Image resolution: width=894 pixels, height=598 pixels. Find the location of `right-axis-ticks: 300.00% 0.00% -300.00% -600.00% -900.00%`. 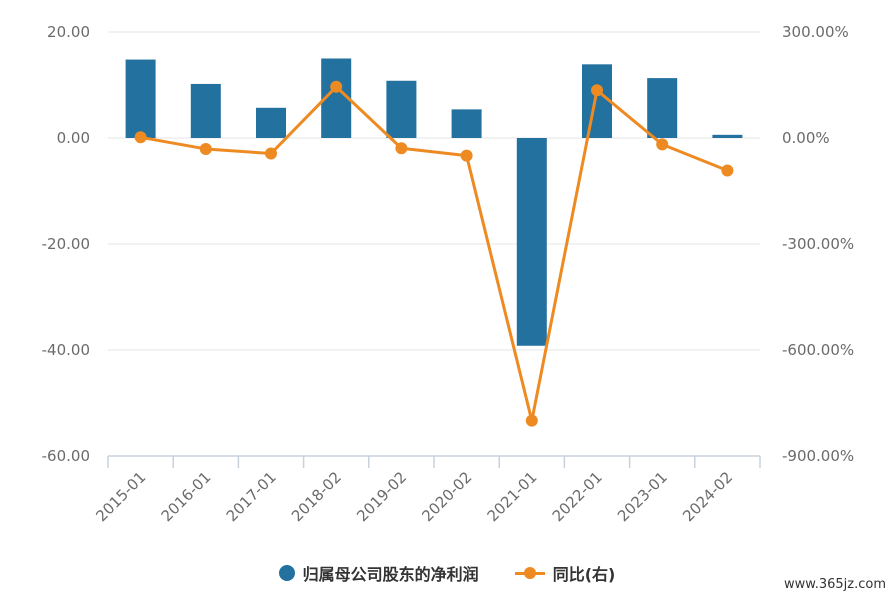

right-axis-ticks: 300.00% 0.00% -300.00% -600.00% -900.00% is located at coordinates (818, 244).